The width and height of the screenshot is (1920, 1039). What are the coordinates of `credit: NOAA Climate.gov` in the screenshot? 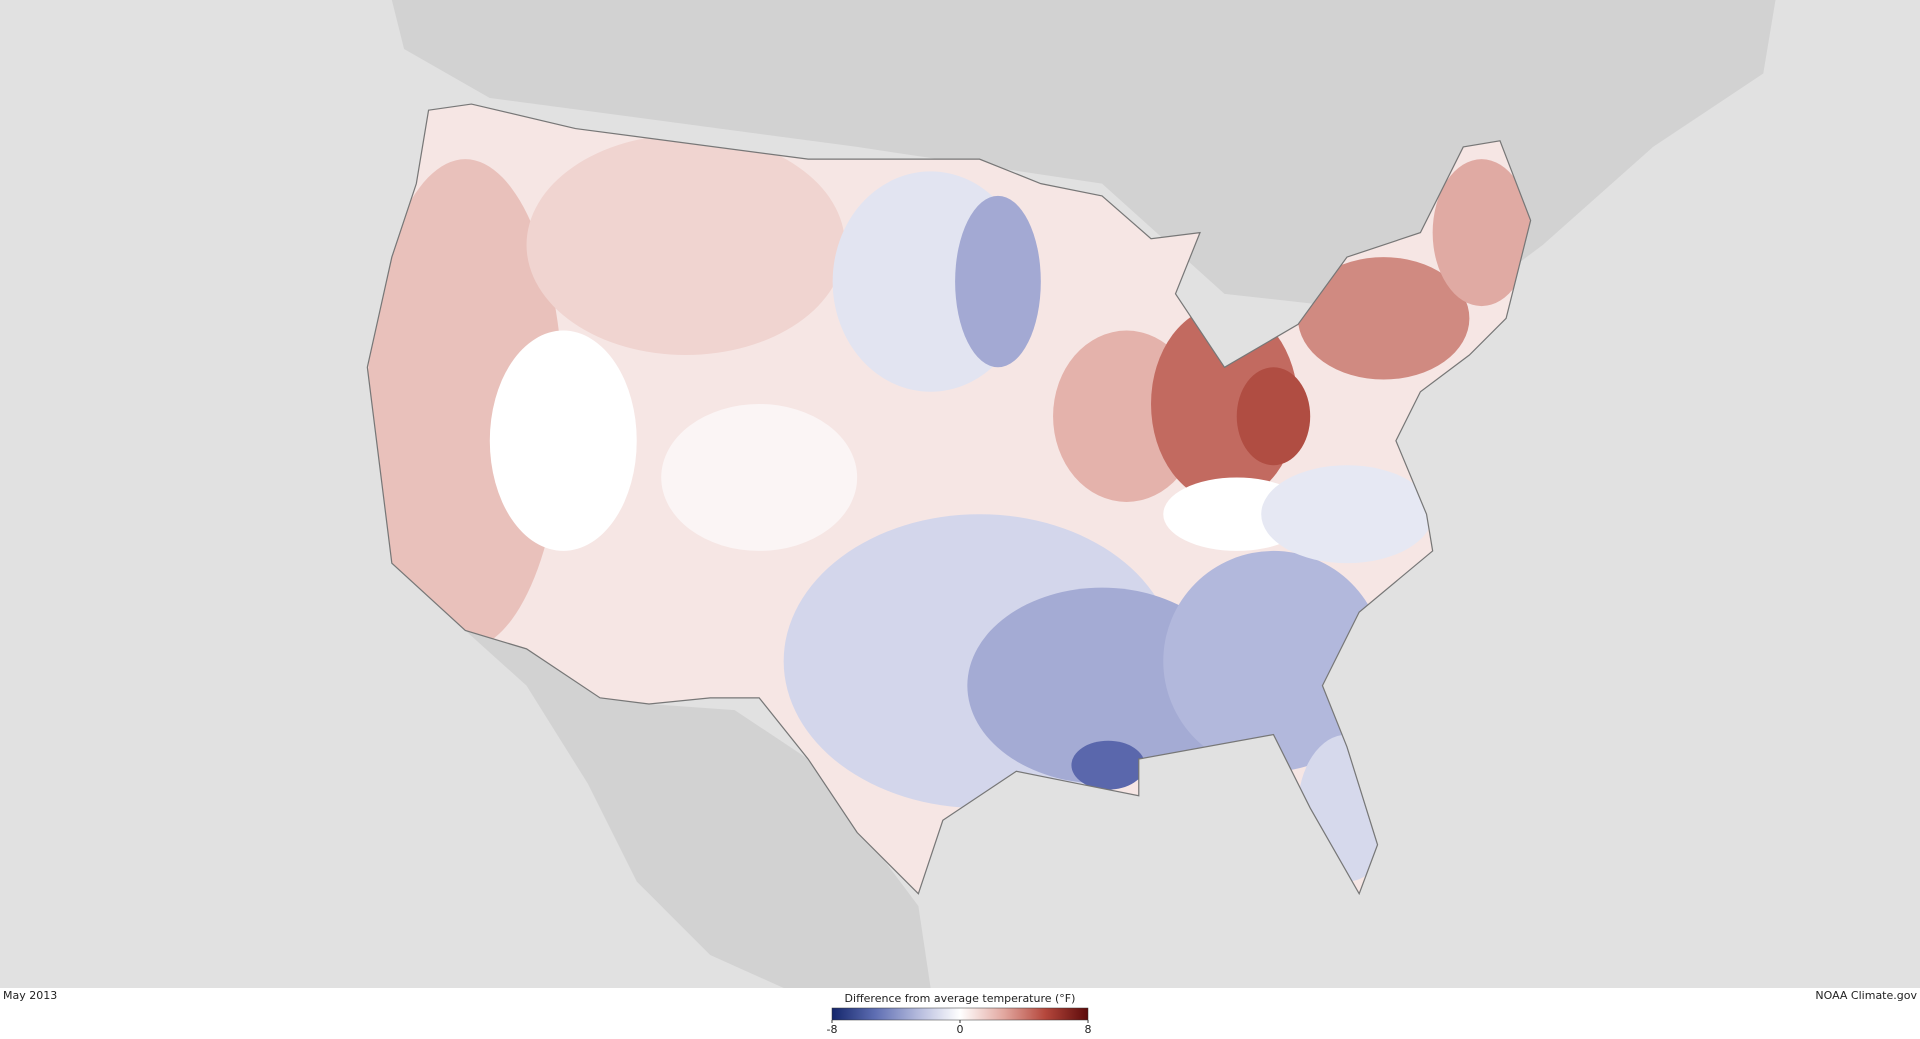 It's located at (1866, 995).